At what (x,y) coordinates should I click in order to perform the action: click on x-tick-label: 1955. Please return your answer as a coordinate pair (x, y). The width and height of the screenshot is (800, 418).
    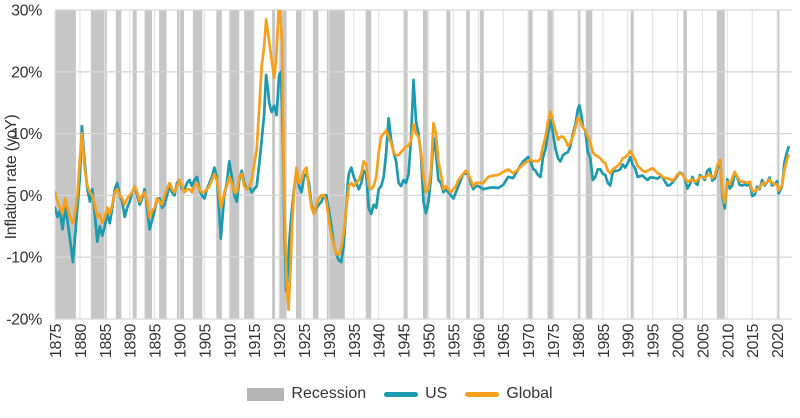
    Looking at the image, I should click on (454, 341).